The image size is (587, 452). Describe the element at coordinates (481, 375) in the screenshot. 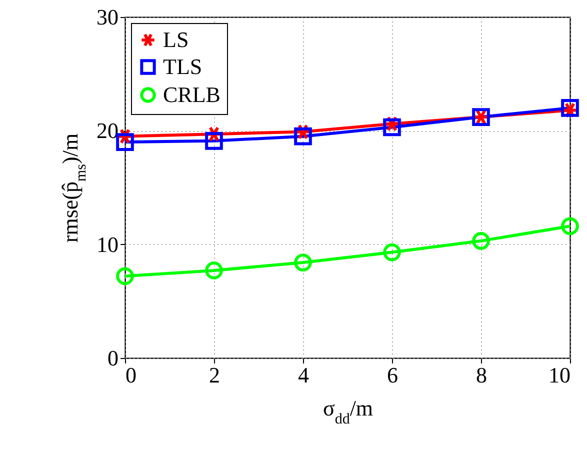

I see `x-tick-label: 8` at that location.